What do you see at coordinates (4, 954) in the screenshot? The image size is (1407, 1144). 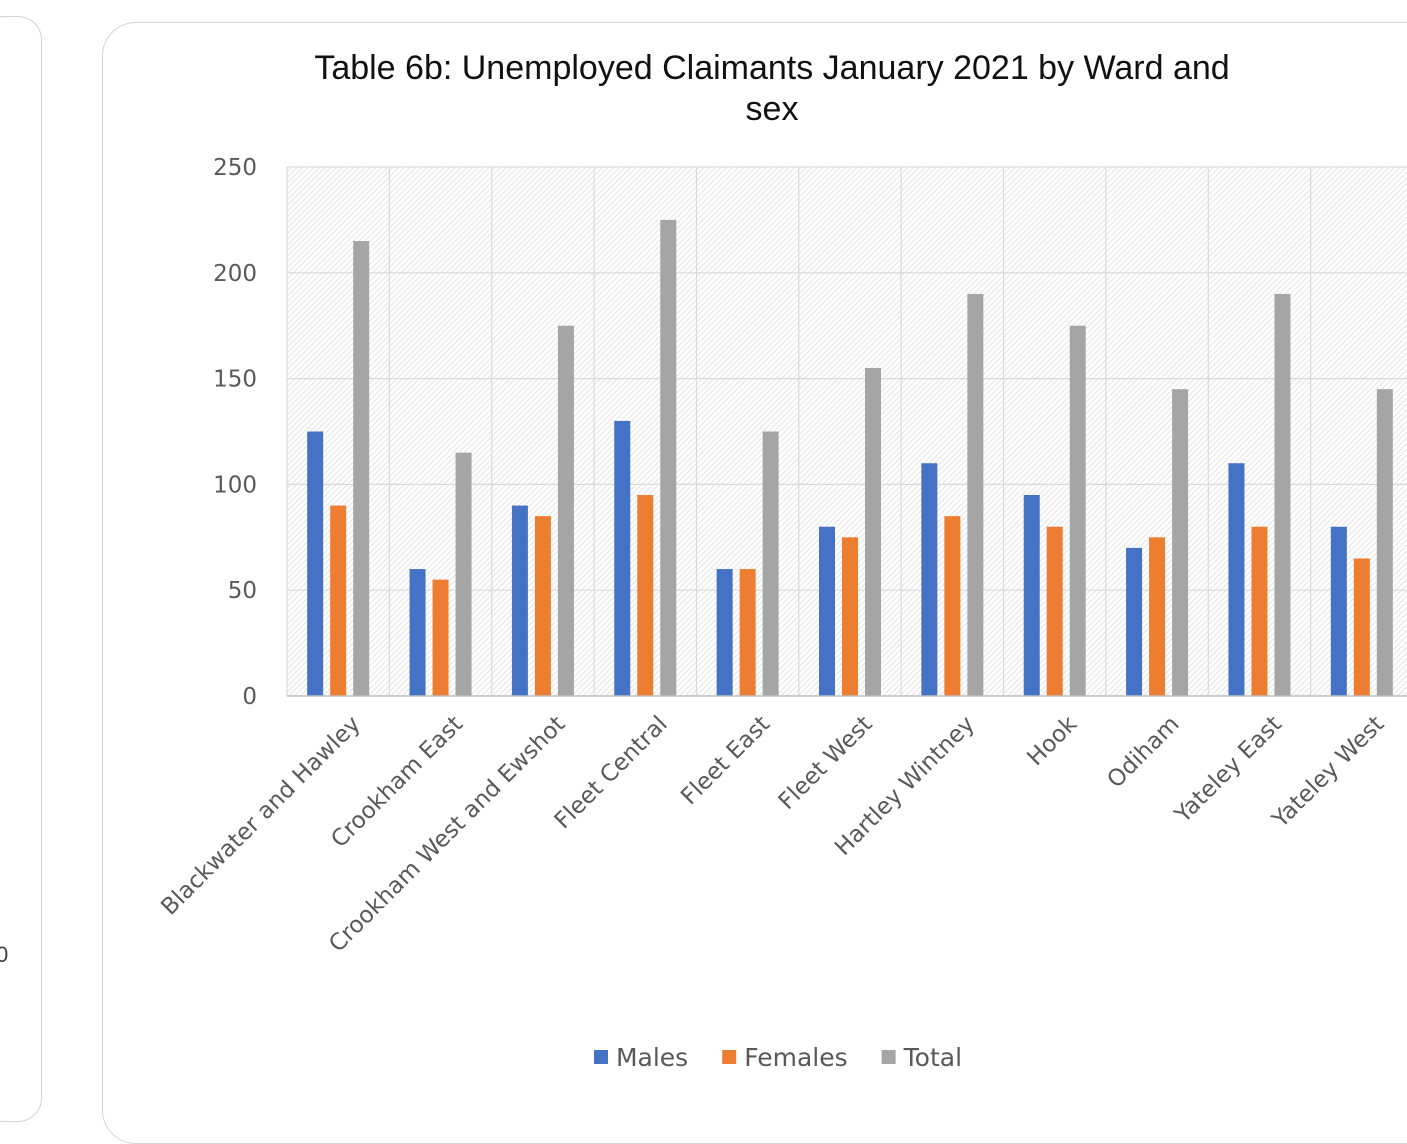 I see `left-panel-fragment-text: 0` at bounding box center [4, 954].